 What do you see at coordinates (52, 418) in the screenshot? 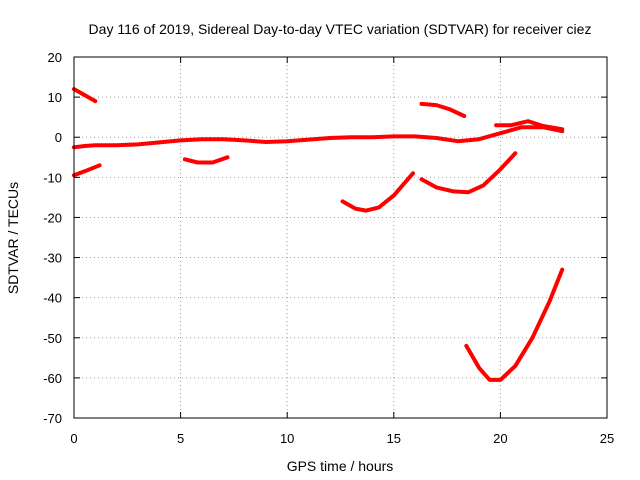
I see `y-tick-label: -70` at bounding box center [52, 418].